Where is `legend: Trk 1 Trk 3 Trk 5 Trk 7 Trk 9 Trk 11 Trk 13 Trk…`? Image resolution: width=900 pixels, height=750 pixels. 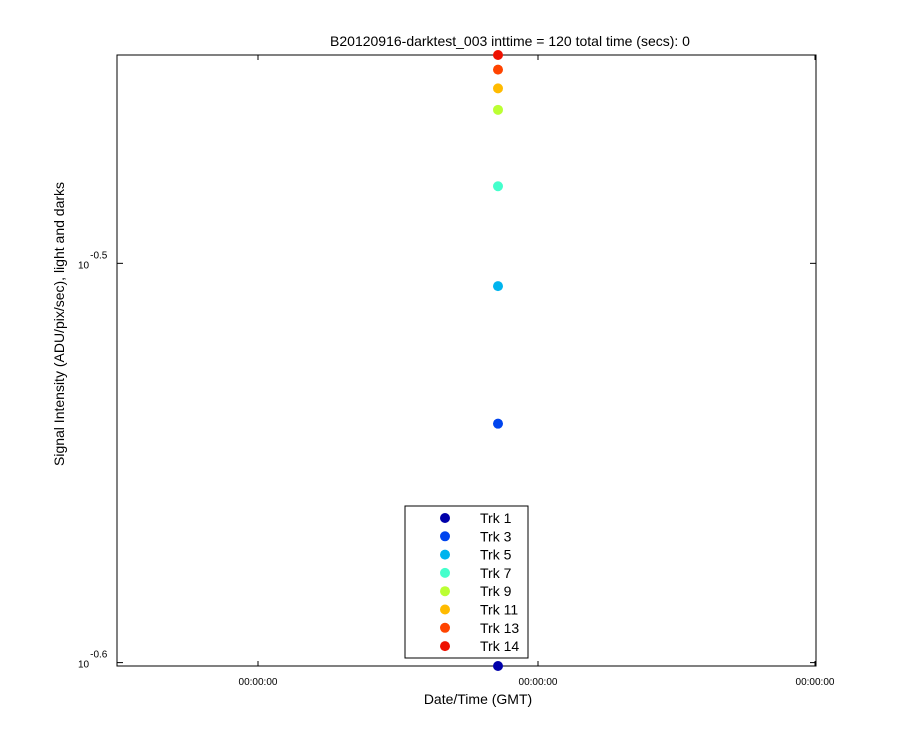
legend: Trk 1 Trk 3 Trk 5 Trk 7 Trk 9 Trk 11 Trk 13 Trk… is located at coordinates (466, 582).